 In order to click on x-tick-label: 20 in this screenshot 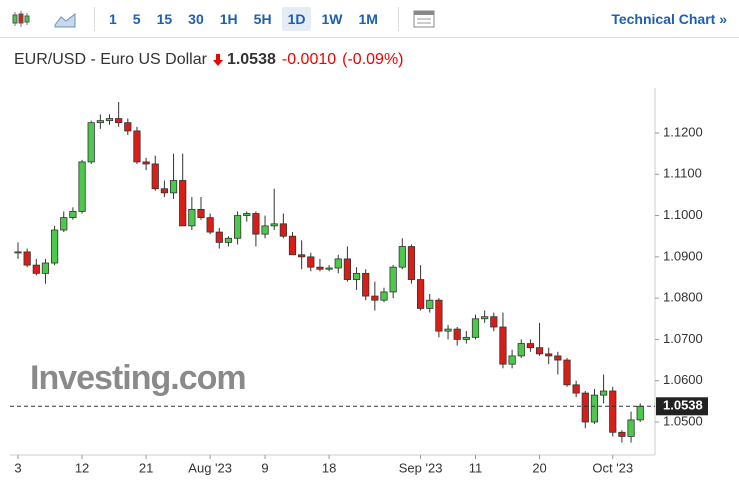, I will do `click(539, 467)`.